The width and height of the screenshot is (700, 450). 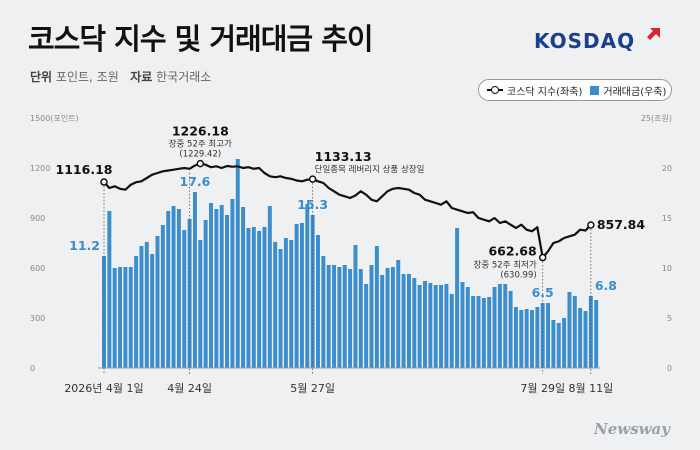 What do you see at coordinates (584, 41) in the screenshot?
I see `logo-text: KOSDAQ` at bounding box center [584, 41].